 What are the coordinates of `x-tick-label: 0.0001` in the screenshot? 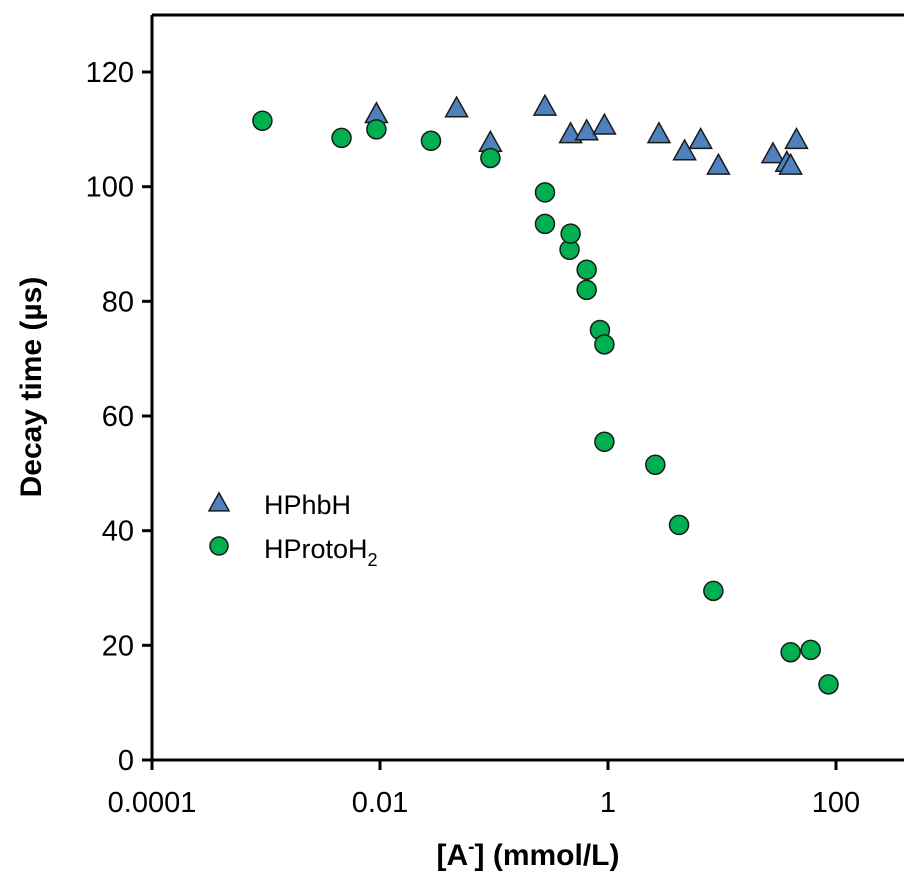 It's located at (152, 803).